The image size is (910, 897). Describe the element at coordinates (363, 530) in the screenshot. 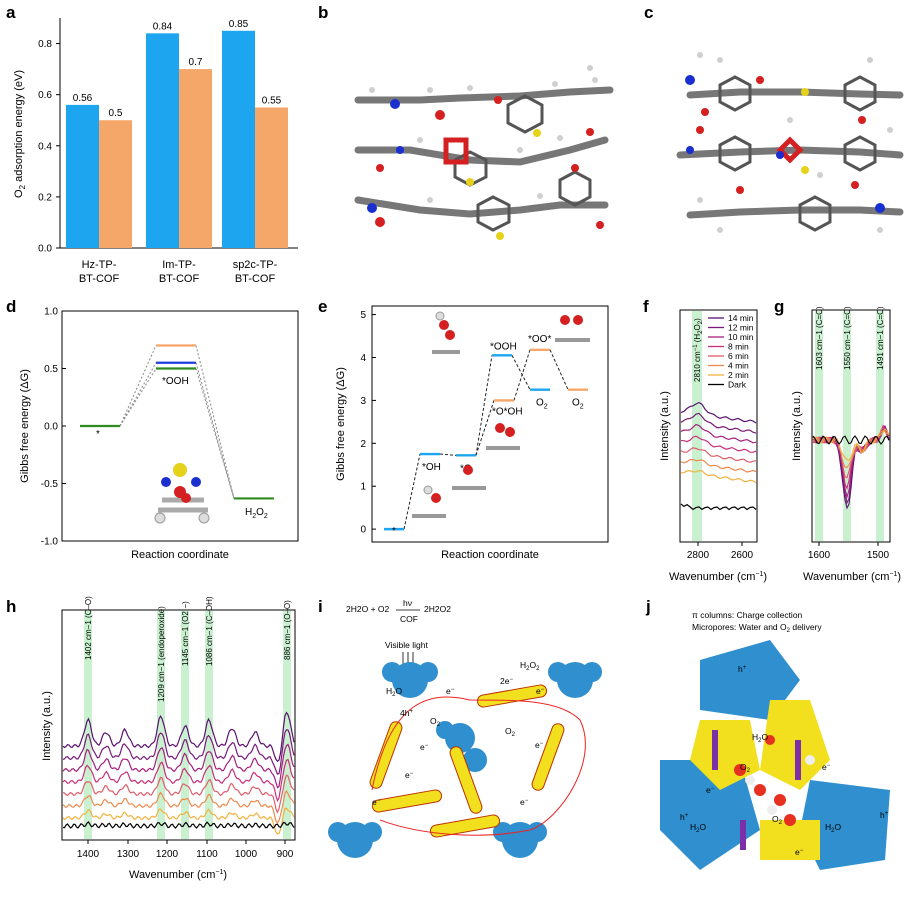

I see `tick-label-e-y: 0` at that location.